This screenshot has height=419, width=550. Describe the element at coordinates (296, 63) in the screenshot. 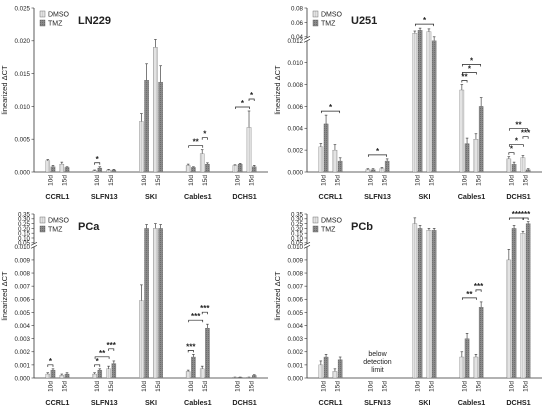

I see `y-tick-label: 0.010` at that location.